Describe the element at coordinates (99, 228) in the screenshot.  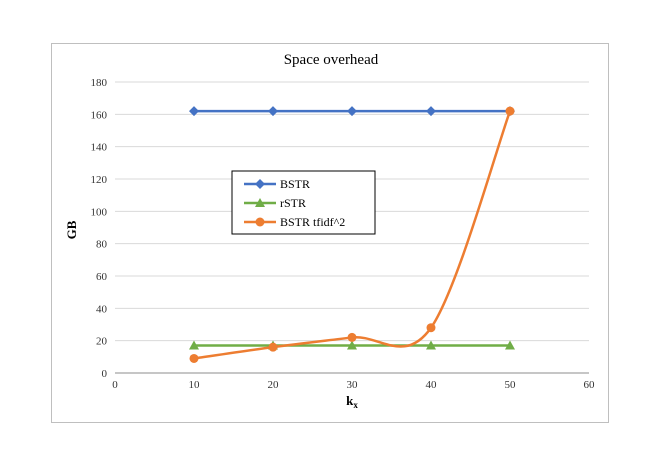
I see `y-tick-labels: 0 20 40 60 80 100 120 140 160 180` at that location.